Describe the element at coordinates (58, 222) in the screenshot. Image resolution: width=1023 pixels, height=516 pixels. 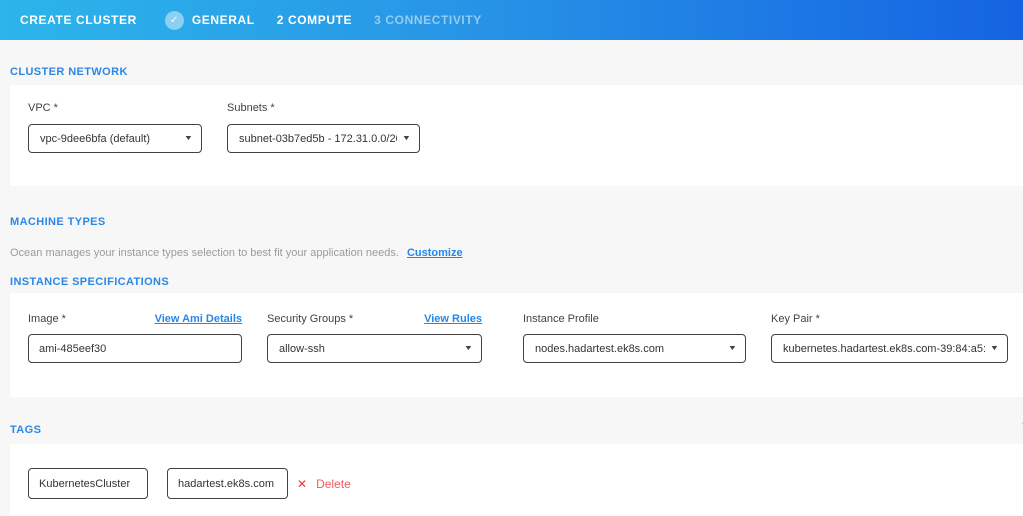
I see `machine-types-heading: MACHINE TYPES` at that location.